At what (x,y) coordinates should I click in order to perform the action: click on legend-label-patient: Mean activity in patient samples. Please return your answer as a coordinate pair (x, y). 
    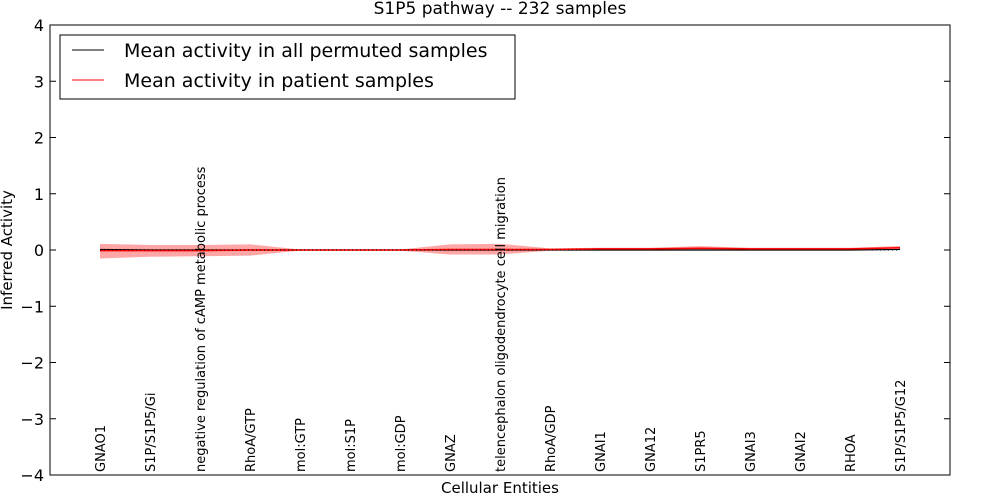
    Looking at the image, I should click on (279, 81).